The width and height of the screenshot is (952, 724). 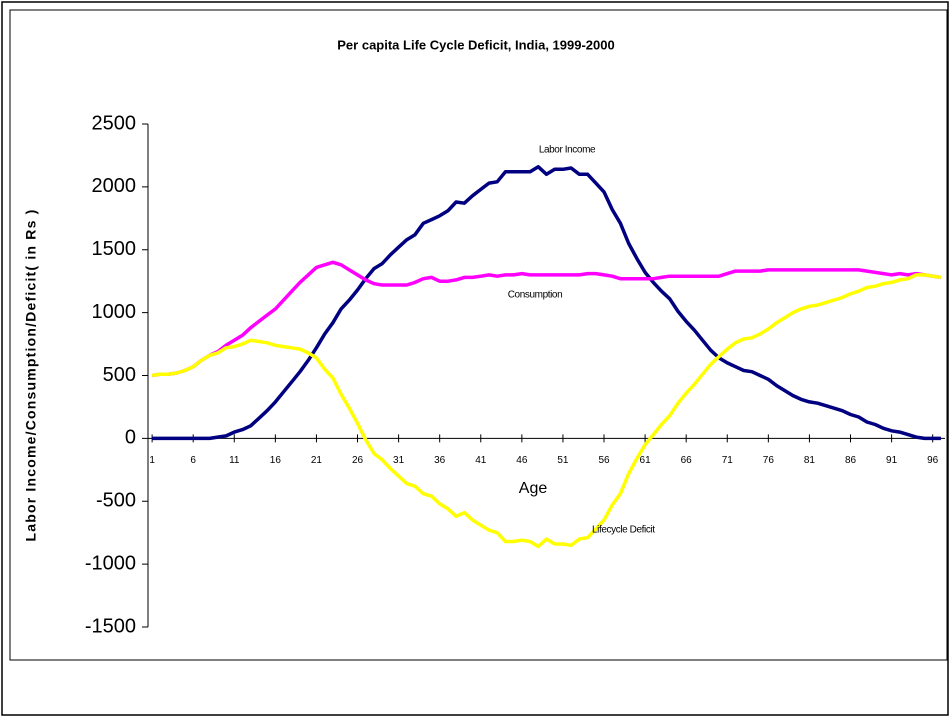 I want to click on series-label: Consumption, so click(x=535, y=295).